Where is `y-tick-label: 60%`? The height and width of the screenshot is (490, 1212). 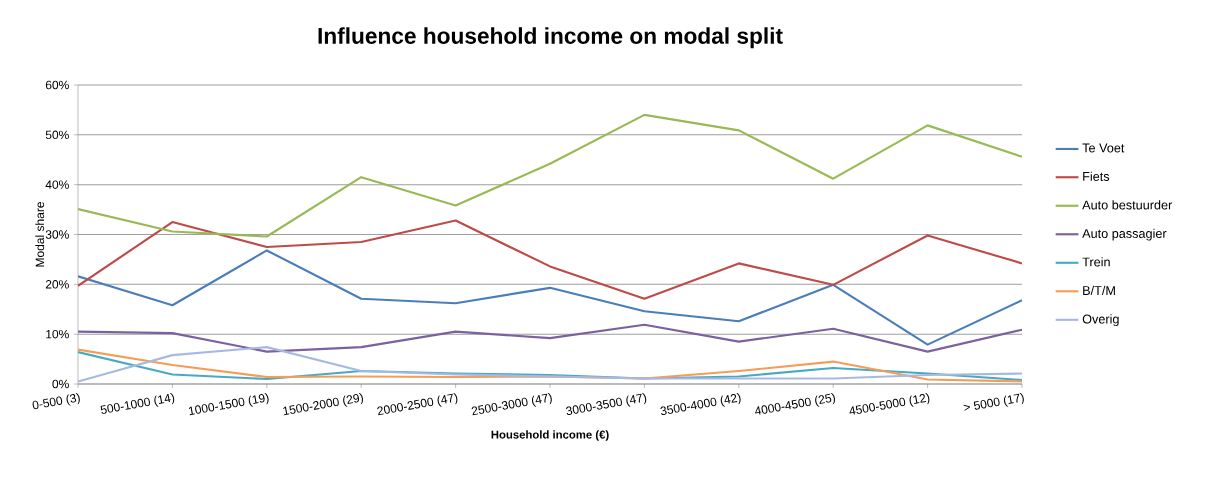 y-tick-label: 60% is located at coordinates (57, 85).